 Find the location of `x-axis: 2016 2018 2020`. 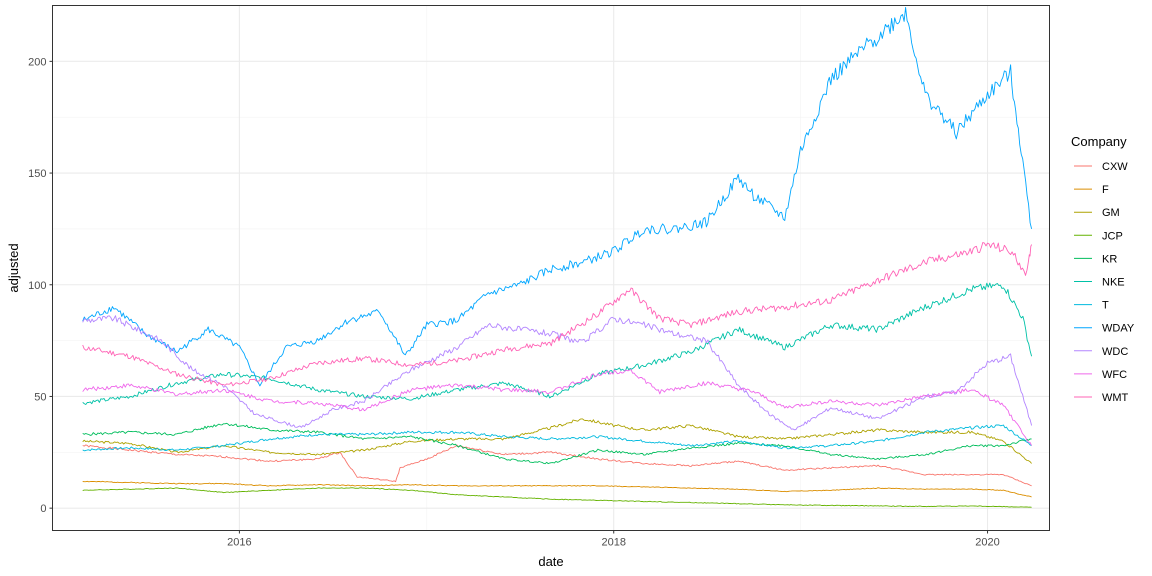

x-axis: 2016 2018 2020 is located at coordinates (613, 539).